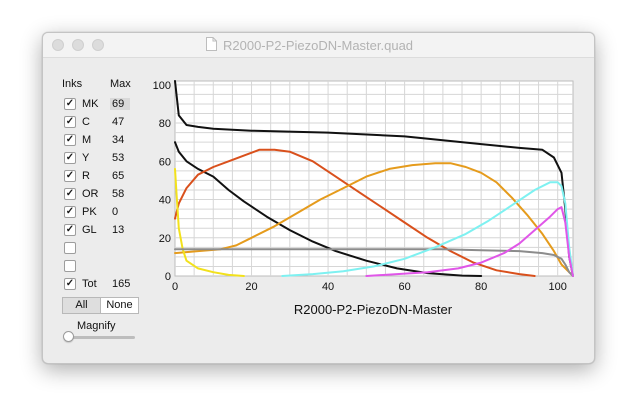  I want to click on minimize-window-button, so click(78, 45).